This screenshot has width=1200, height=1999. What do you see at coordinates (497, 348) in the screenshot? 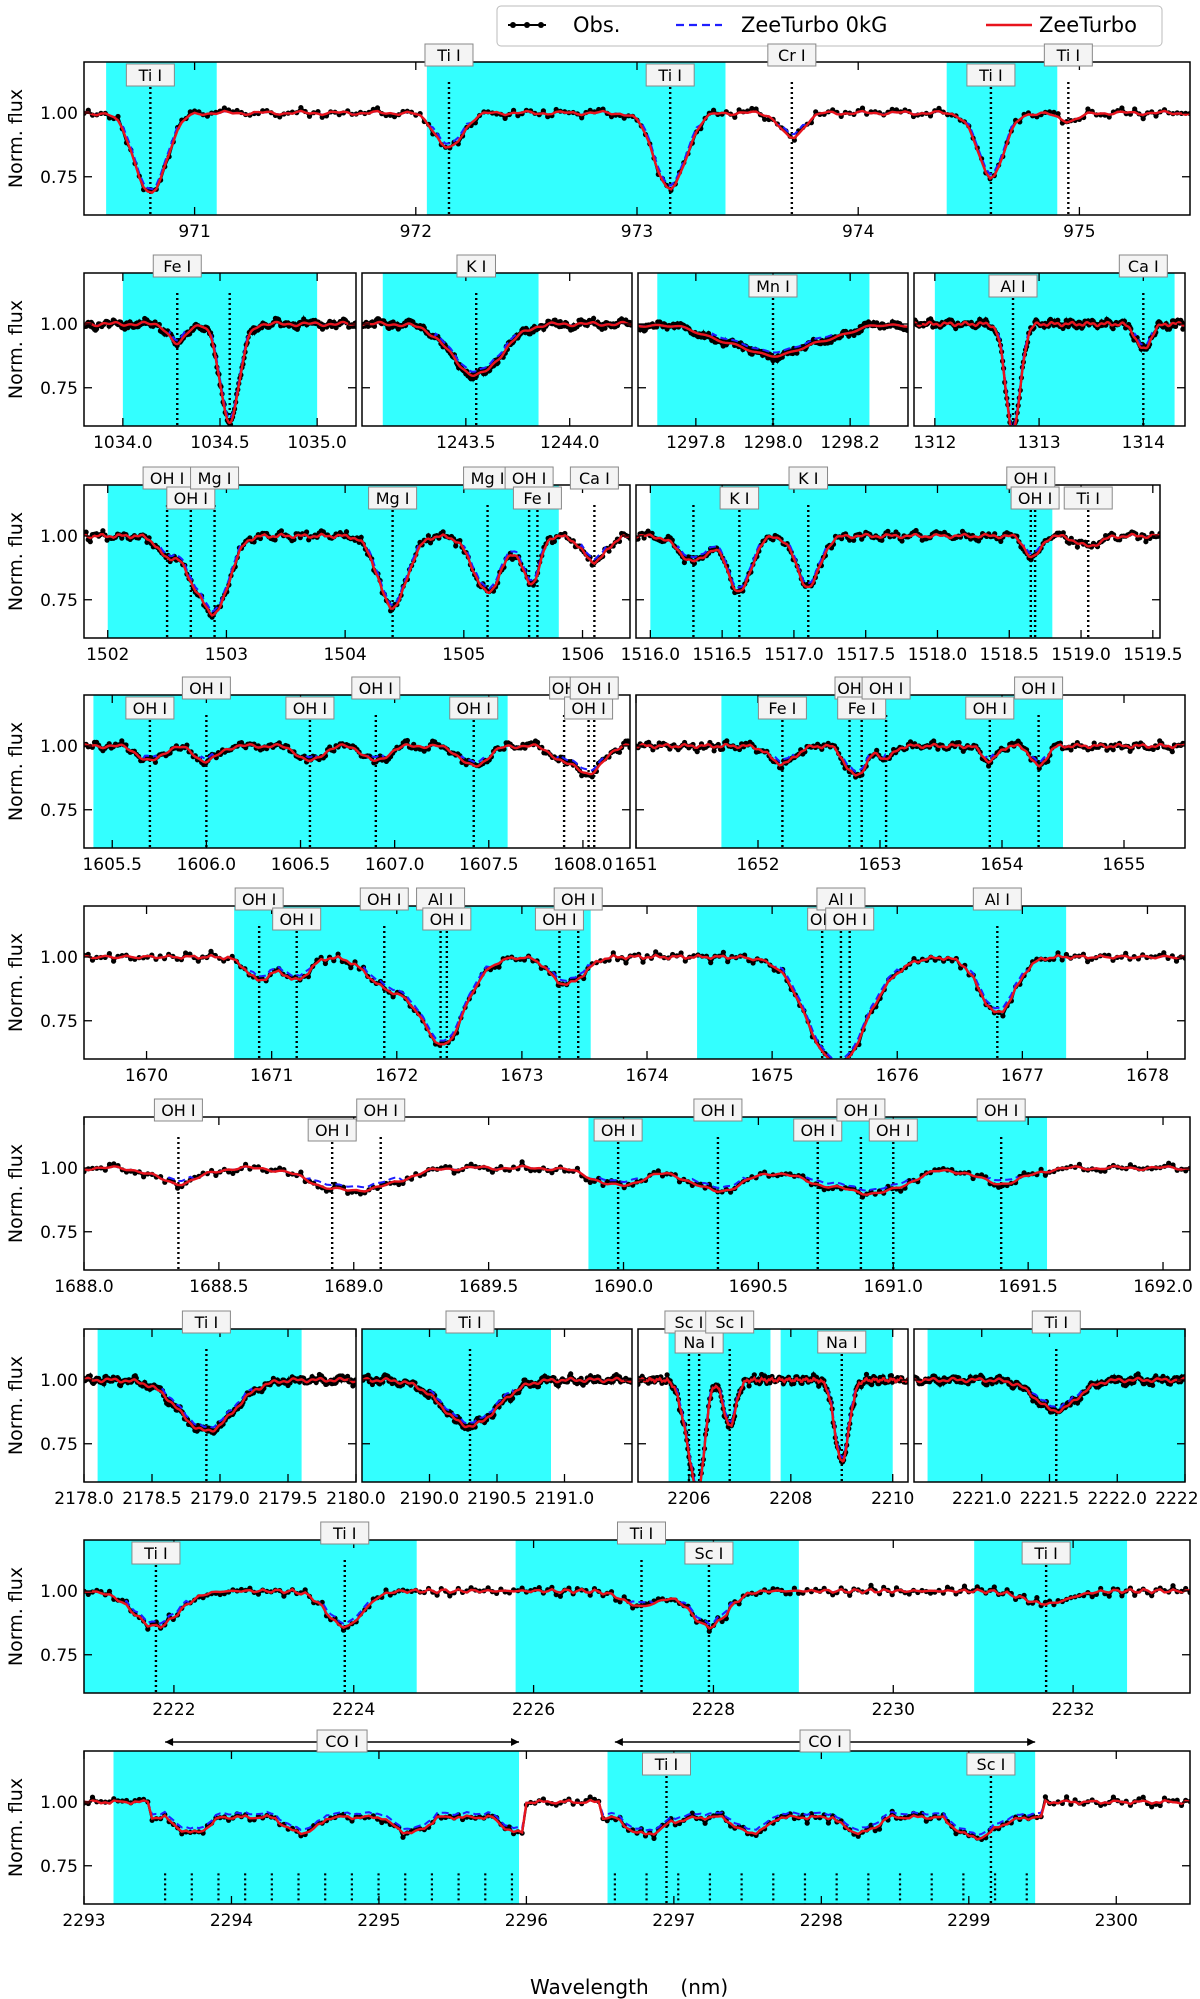
I see `spectra` at bounding box center [497, 348].